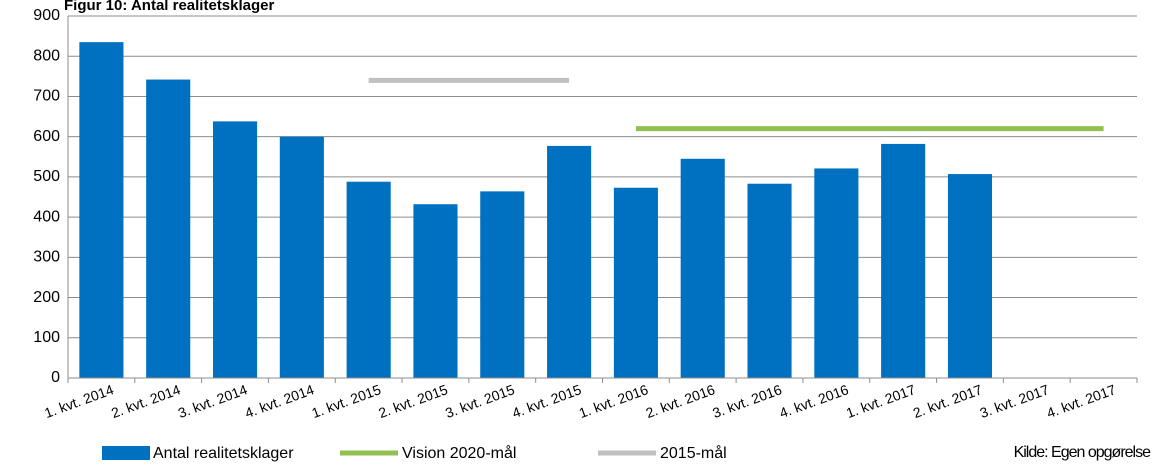 Image resolution: width=1159 pixels, height=466 pixels. I want to click on source-note: Kilde: Egen opgørelse, so click(1083, 452).